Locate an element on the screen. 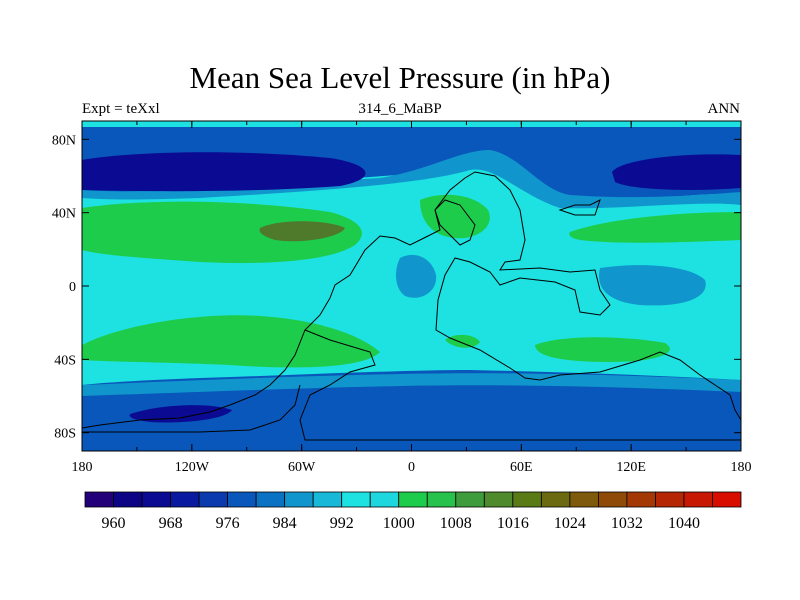 The height and width of the screenshot is (600, 800). contour-green-asia is located at coordinates (455, 216).